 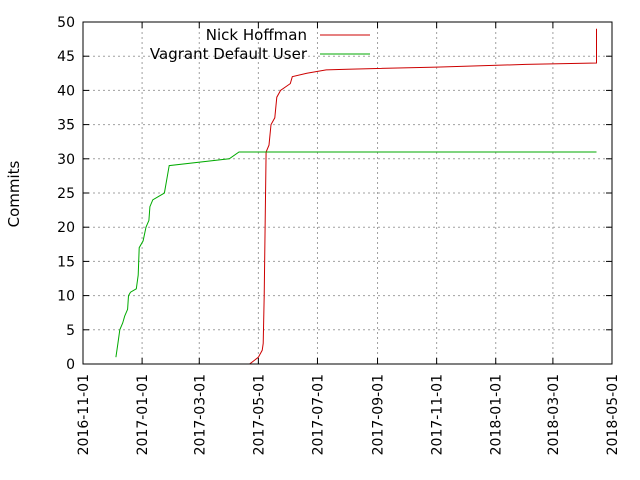 What do you see at coordinates (66, 160) in the screenshot?
I see `y-tick-label: 30` at bounding box center [66, 160].